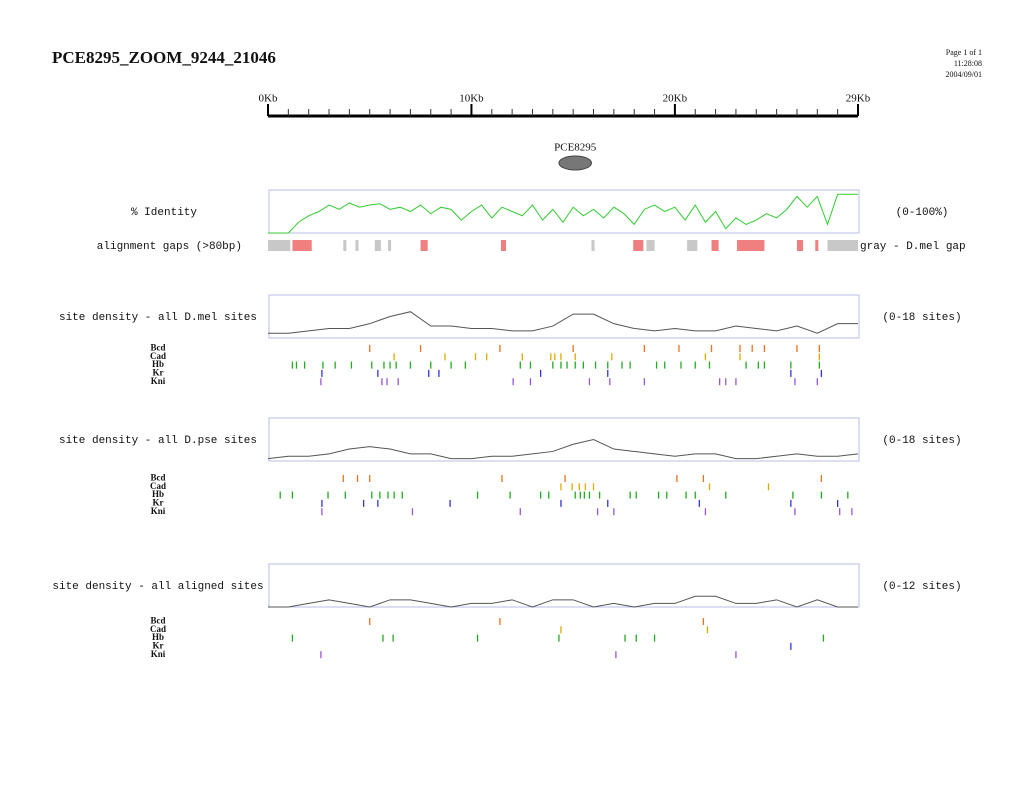  What do you see at coordinates (268, 99) in the screenshot?
I see `scale-label: 0Kb` at bounding box center [268, 99].